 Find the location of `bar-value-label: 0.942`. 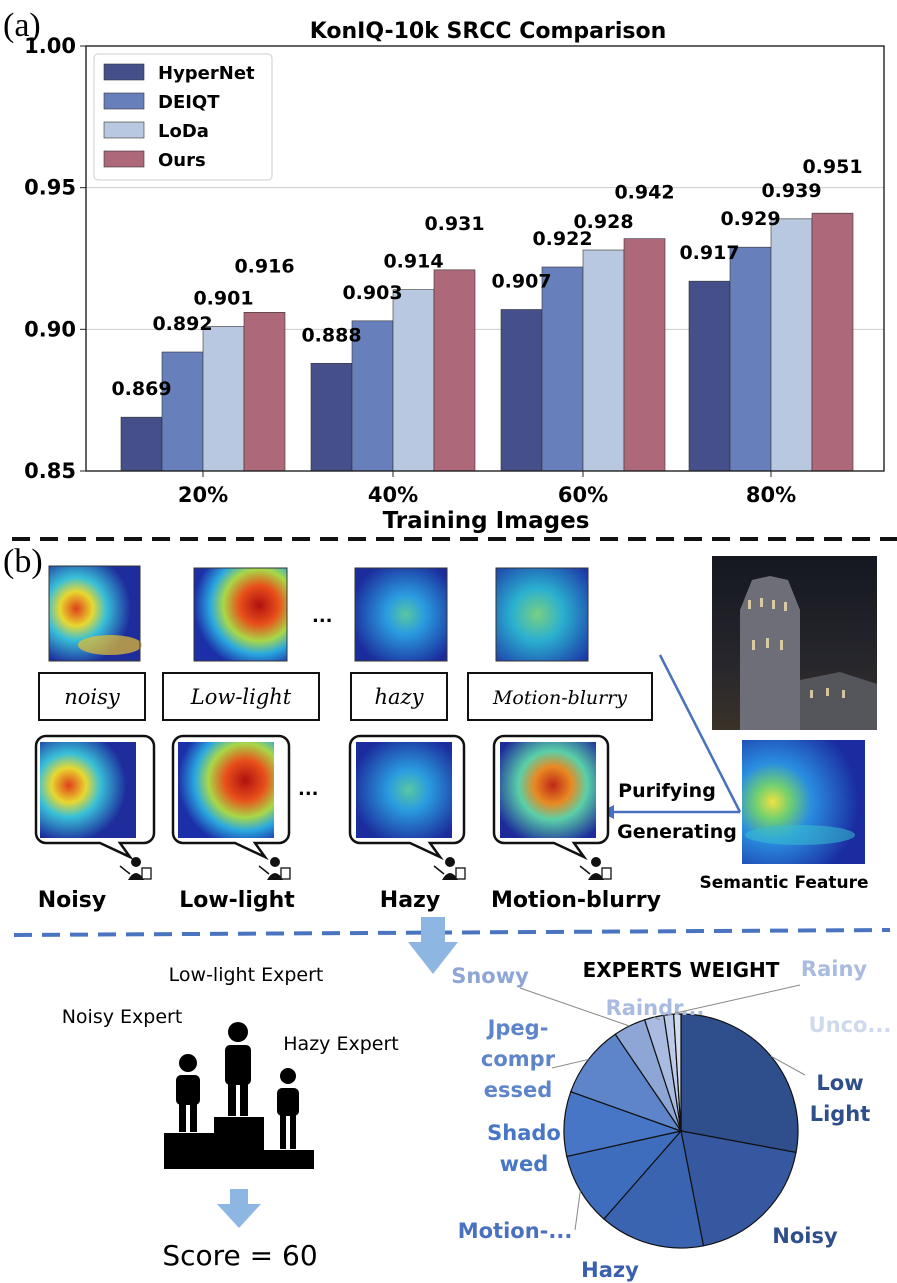

bar-value-label: 0.942 is located at coordinates (644, 193).